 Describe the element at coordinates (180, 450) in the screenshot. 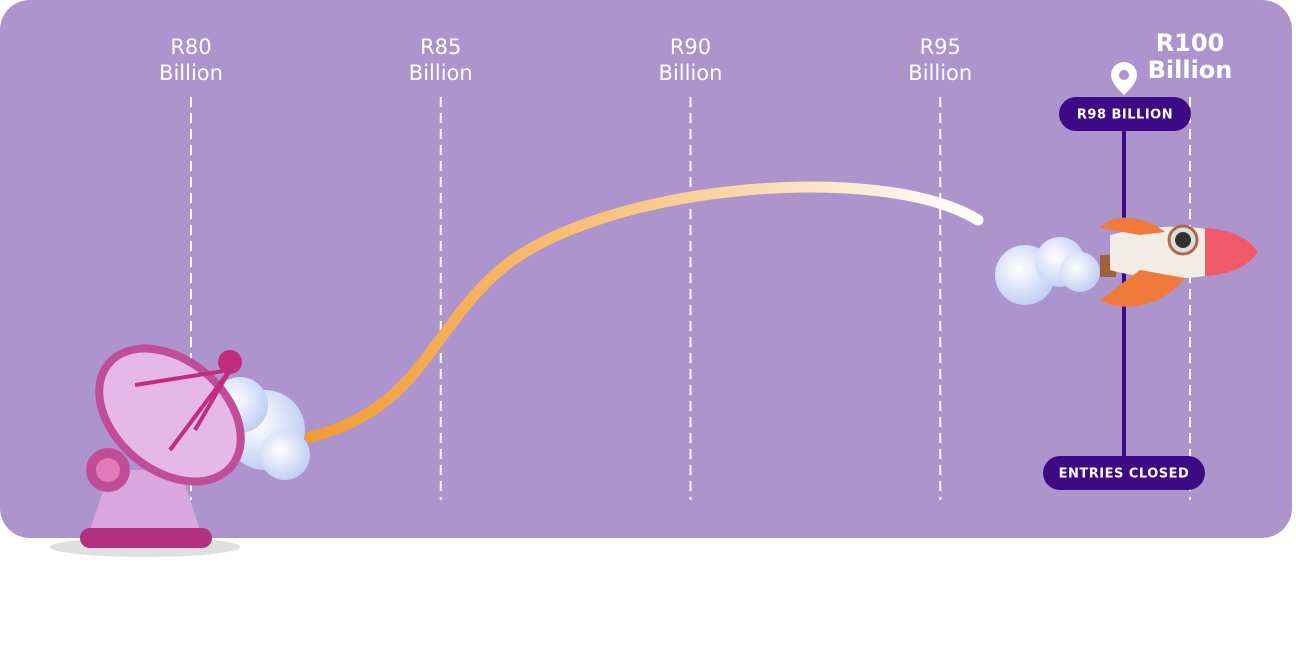

I see `satellite-dish` at that location.